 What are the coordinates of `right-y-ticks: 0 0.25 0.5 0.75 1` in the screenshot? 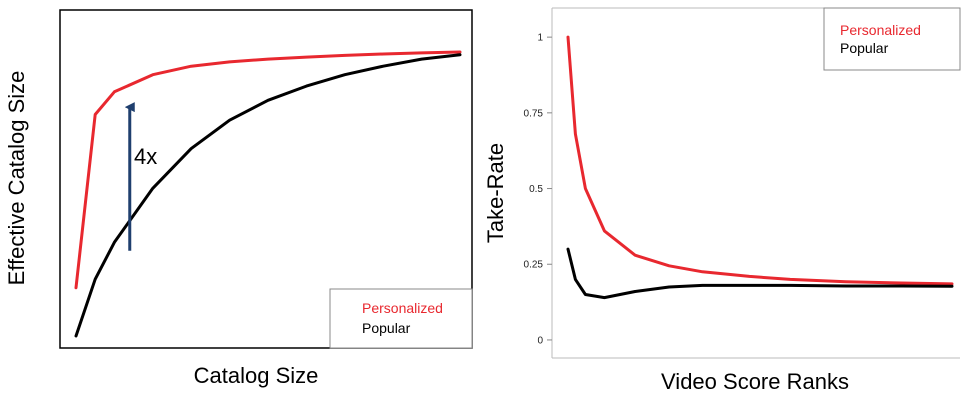 It's located at (538, 189).